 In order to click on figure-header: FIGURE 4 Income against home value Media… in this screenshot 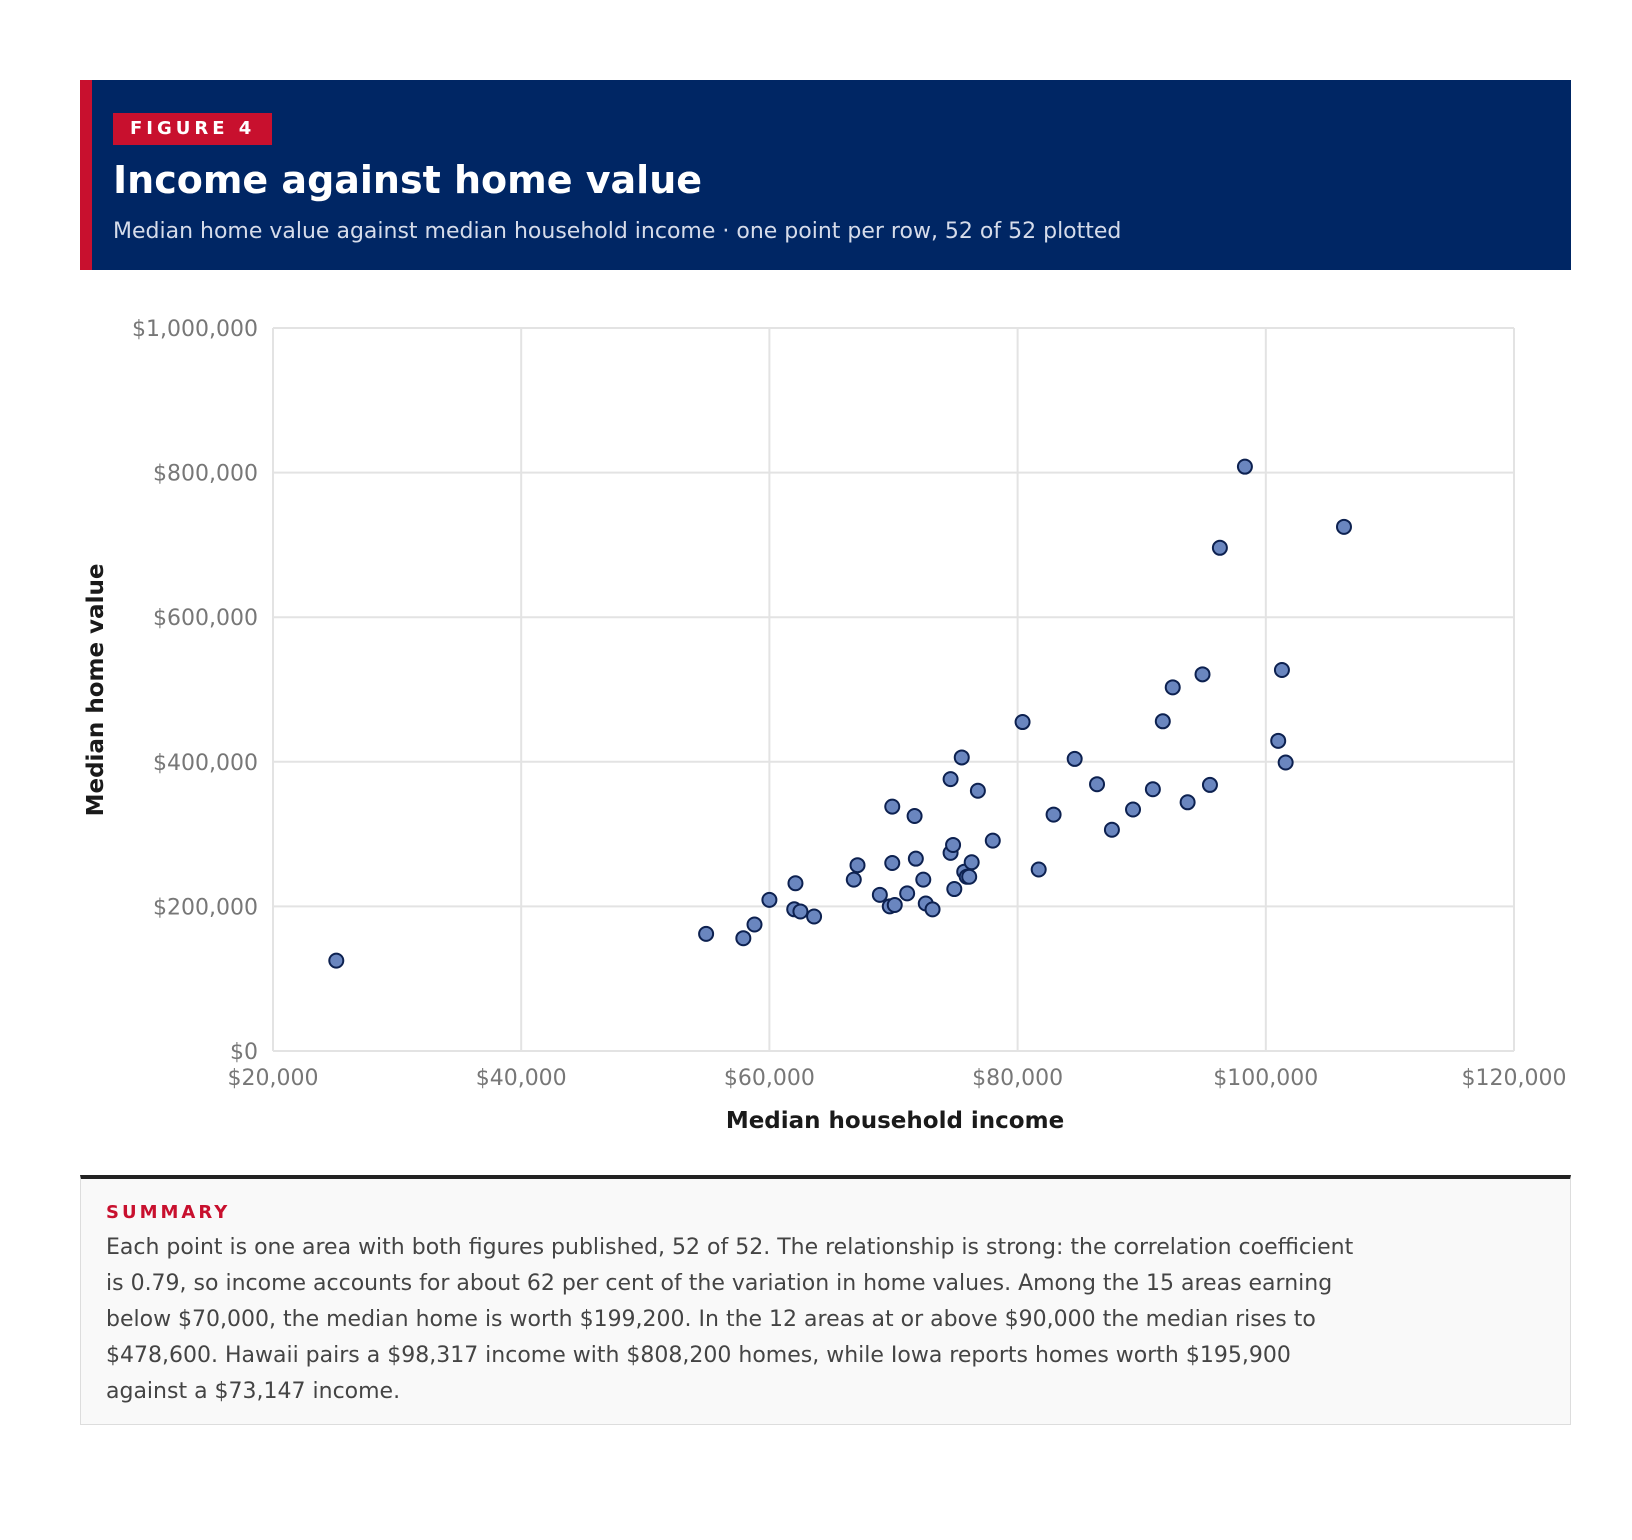, I will do `click(825, 175)`.